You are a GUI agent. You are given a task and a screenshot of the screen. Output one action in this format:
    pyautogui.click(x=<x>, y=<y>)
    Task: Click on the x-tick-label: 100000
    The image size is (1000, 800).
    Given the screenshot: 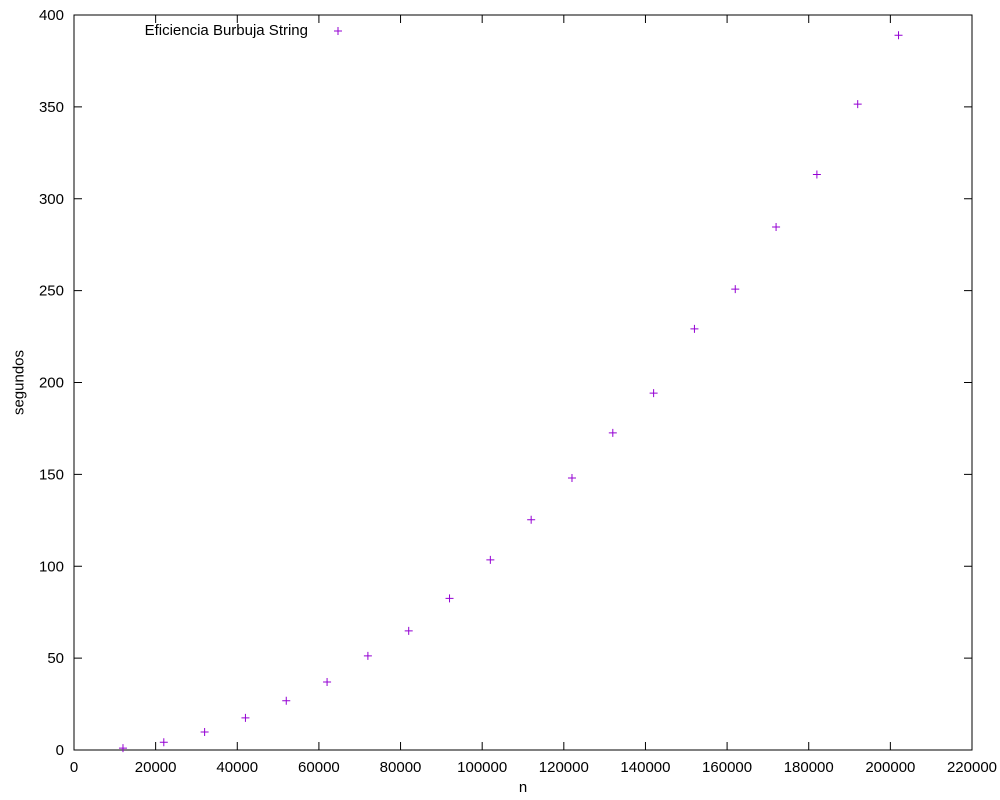 What is the action you would take?
    pyautogui.click(x=482, y=767)
    